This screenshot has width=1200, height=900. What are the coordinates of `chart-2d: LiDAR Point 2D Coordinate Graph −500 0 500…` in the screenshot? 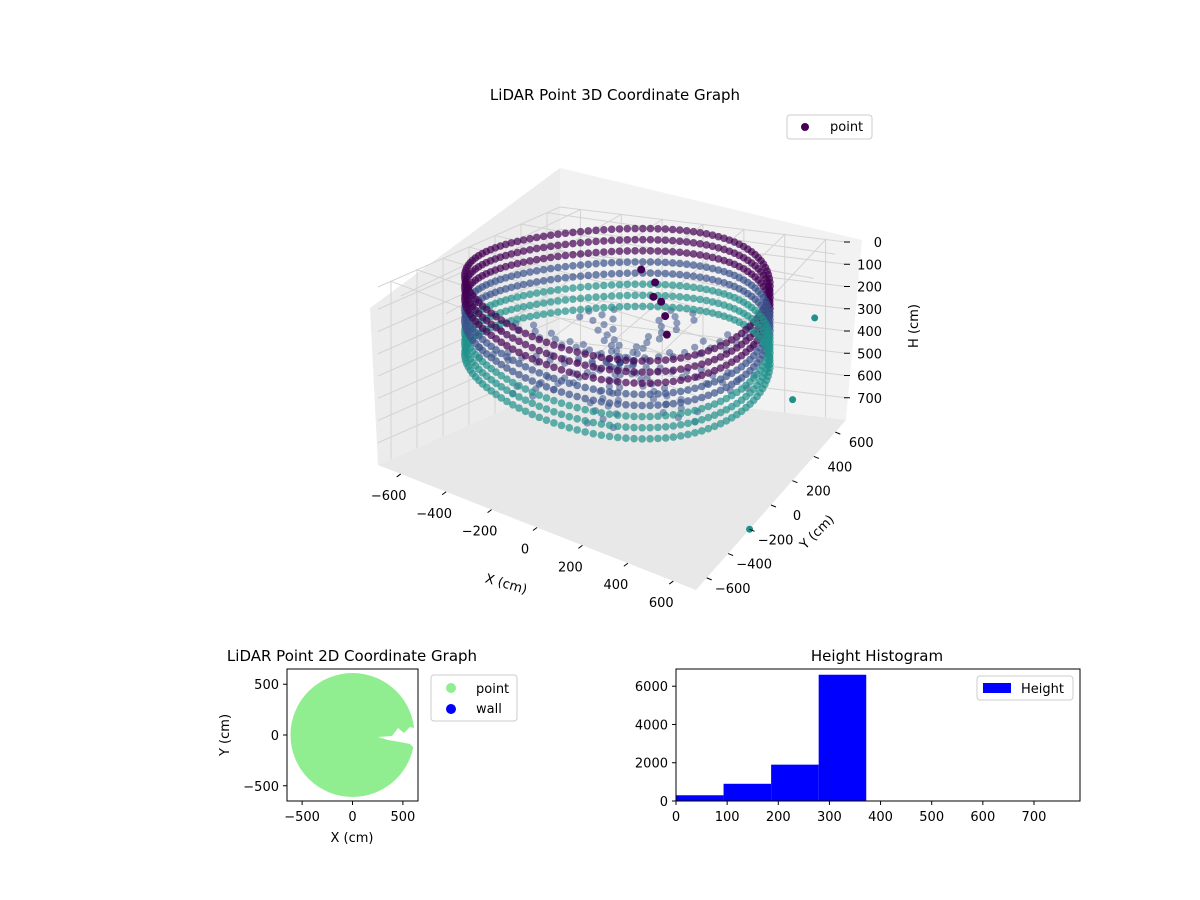 It's located at (368, 746).